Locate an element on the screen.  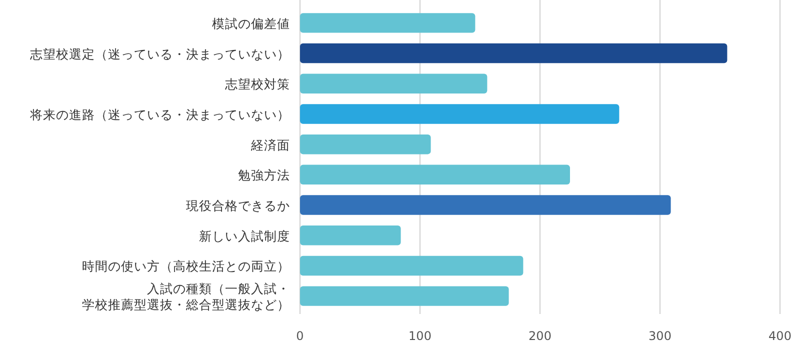
x-tick-label: 400 is located at coordinates (780, 336).